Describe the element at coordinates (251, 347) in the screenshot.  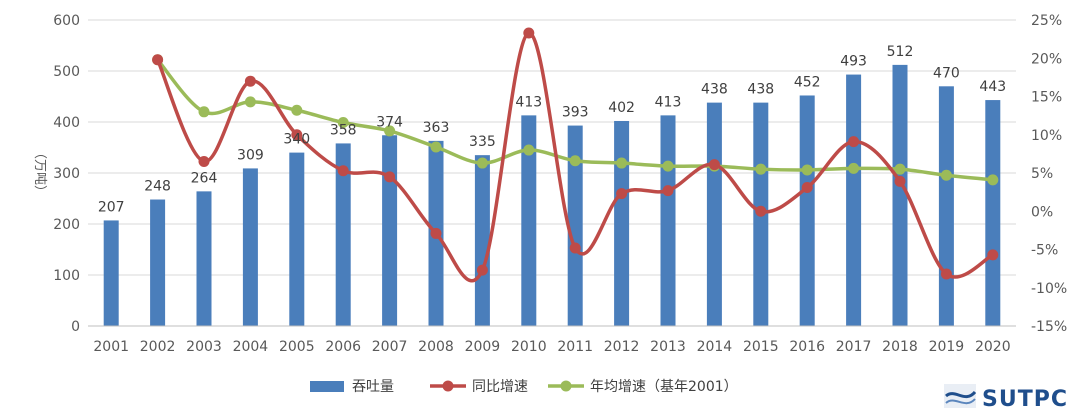
I see `x-tick-label: 2004` at that location.